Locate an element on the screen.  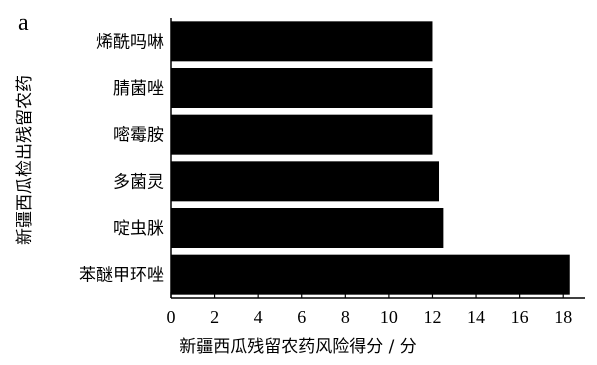
category-label-4: 啶虫脒 is located at coordinates (138, 229).